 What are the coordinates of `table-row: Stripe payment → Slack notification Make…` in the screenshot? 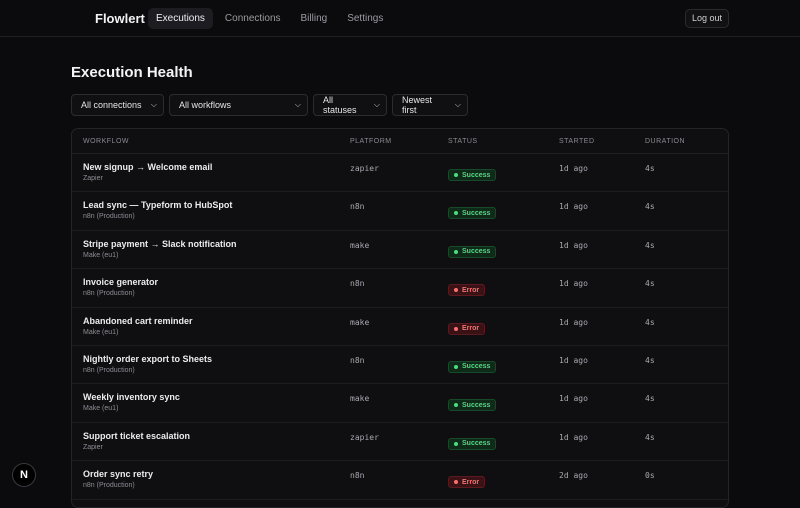 It's located at (400, 250).